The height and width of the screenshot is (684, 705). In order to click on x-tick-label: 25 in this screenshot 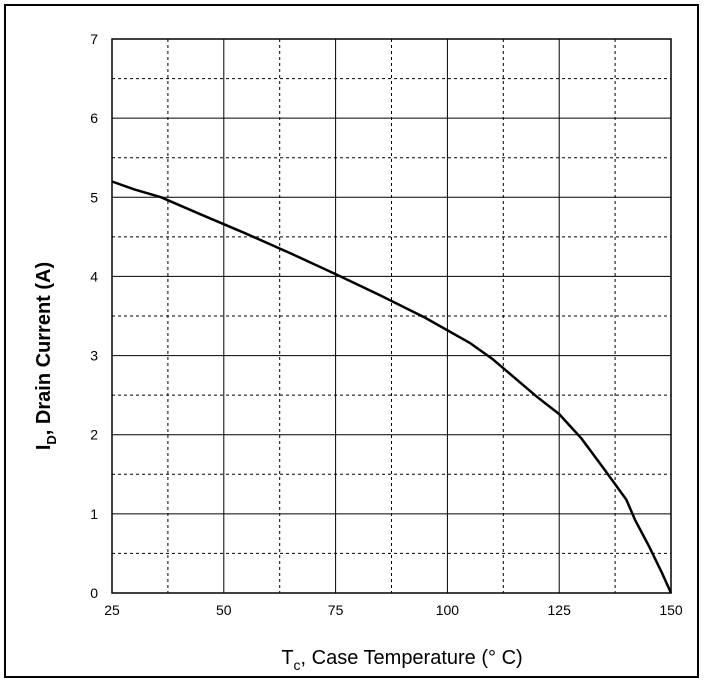, I will do `click(112, 610)`.